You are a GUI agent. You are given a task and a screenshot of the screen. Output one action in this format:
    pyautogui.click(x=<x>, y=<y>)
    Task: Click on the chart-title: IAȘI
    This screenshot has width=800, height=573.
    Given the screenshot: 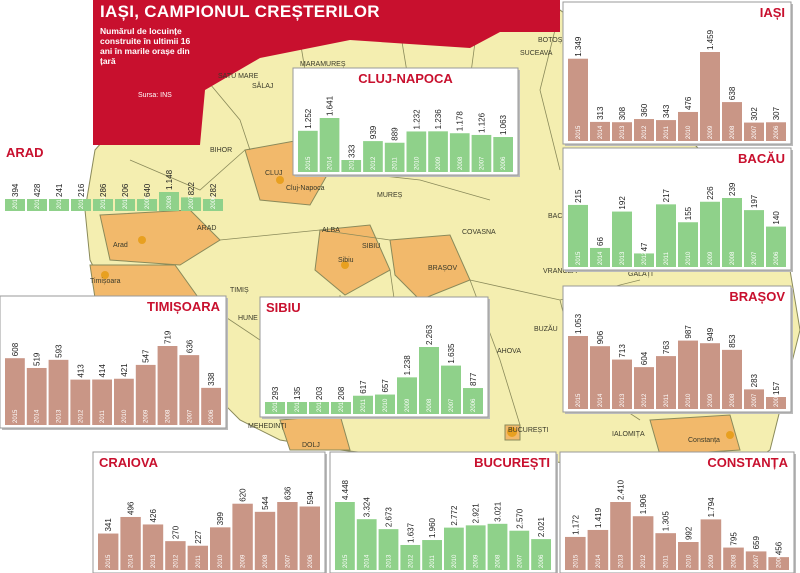 What is the action you would take?
    pyautogui.click(x=772, y=12)
    